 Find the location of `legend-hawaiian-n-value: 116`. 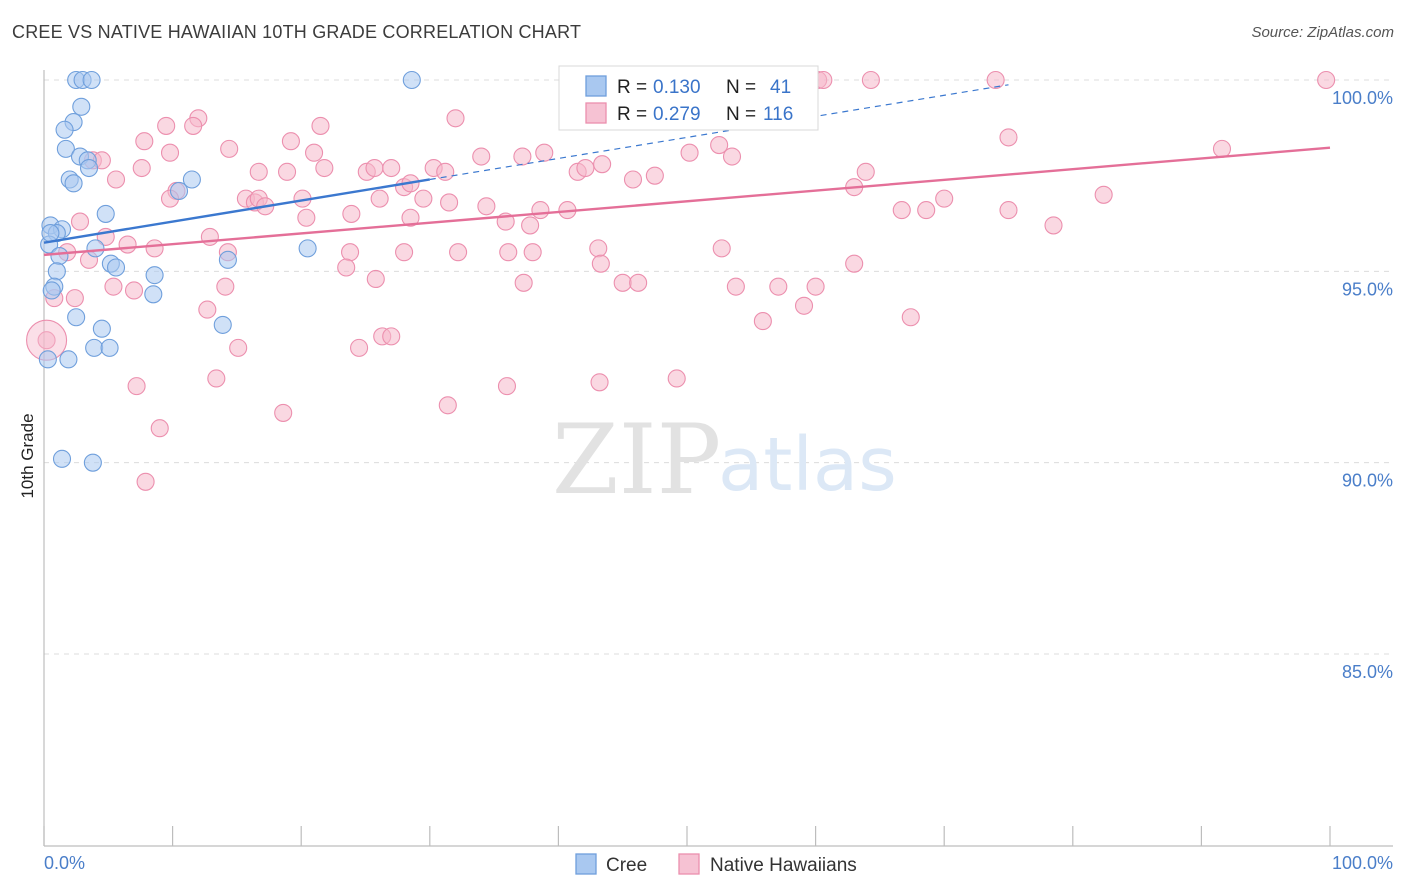

legend-hawaiian-n-value: 116 is located at coordinates (778, 114).